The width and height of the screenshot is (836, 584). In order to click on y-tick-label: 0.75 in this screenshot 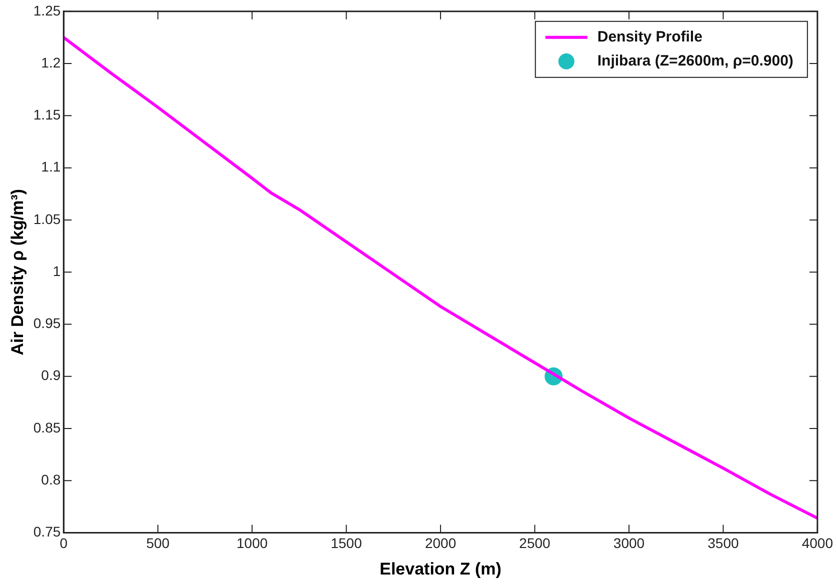, I will do `click(47, 532)`.